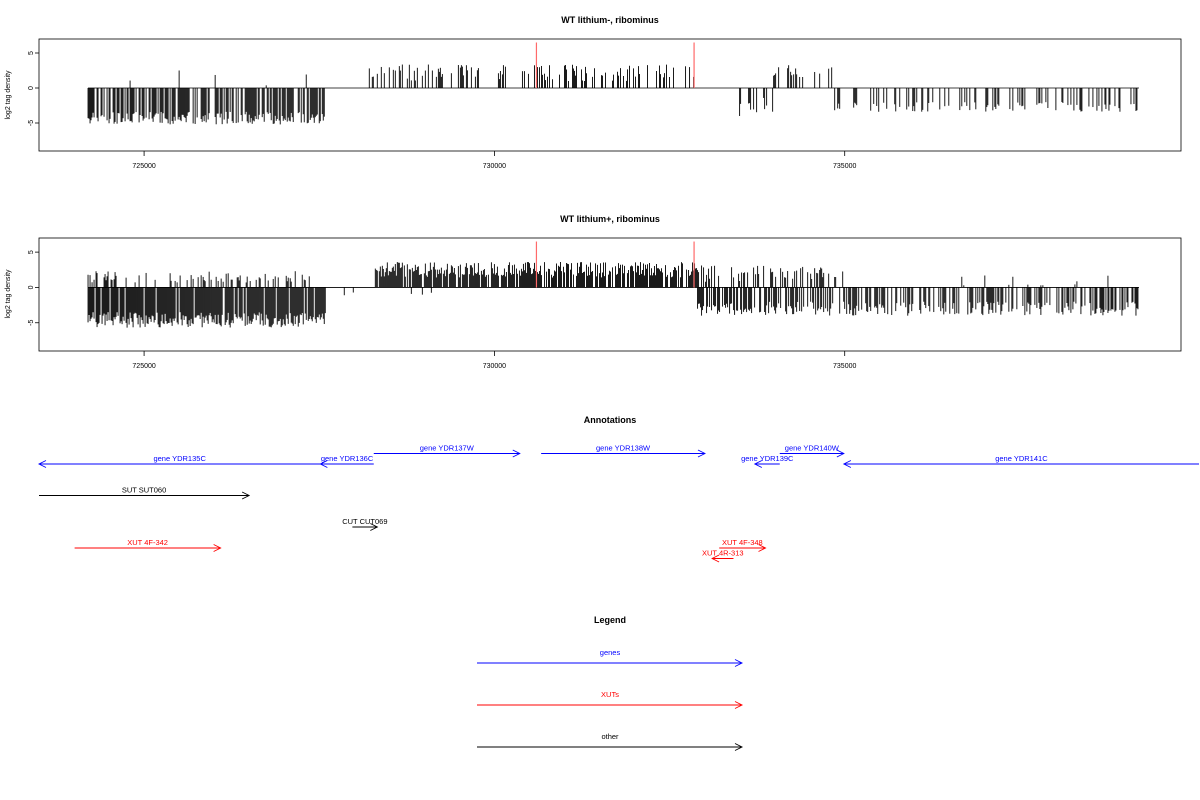 Image resolution: width=1200 pixels, height=800 pixels. What do you see at coordinates (610, 741) in the screenshot?
I see `legend-item: other` at bounding box center [610, 741].